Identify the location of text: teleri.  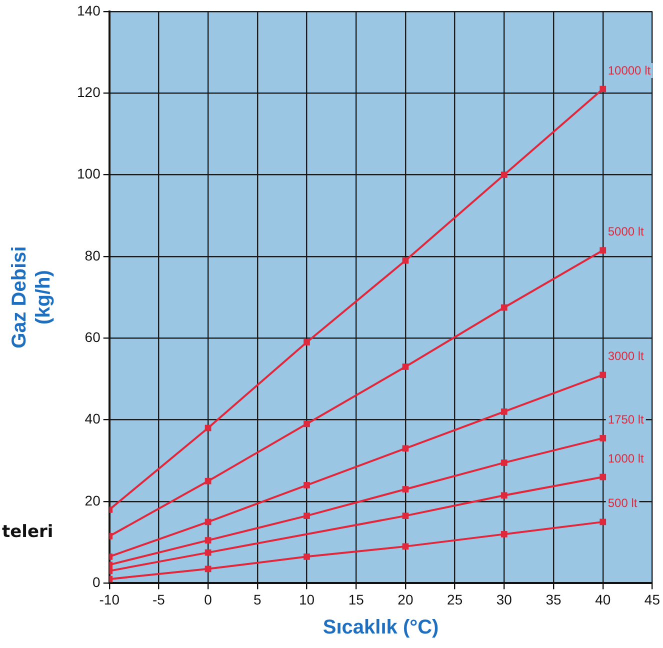
(28, 532).